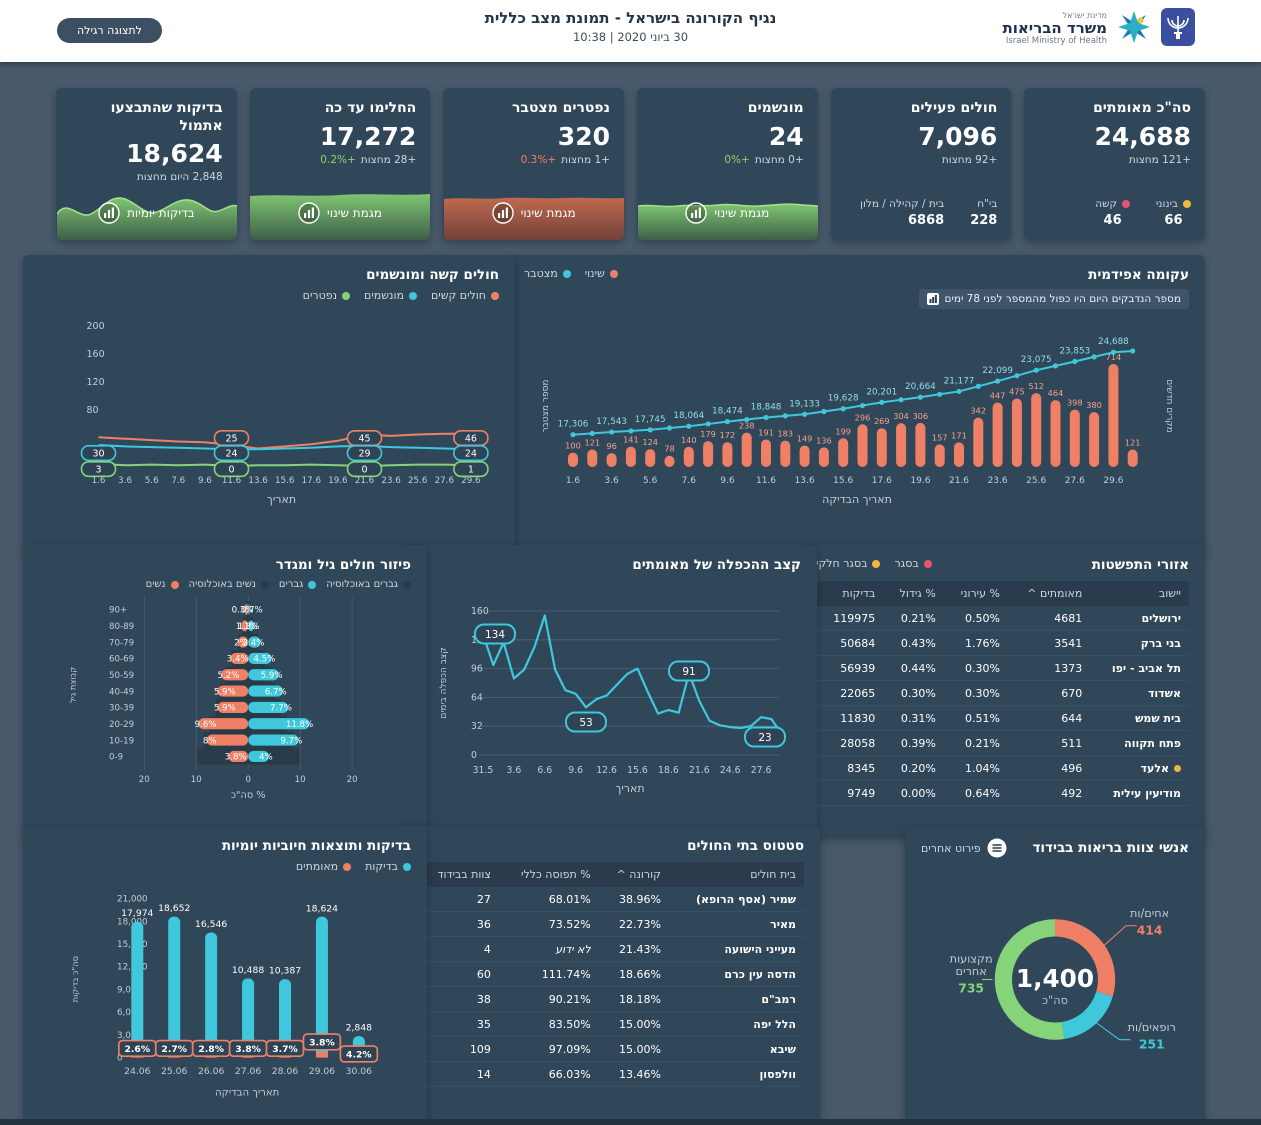 The width and height of the screenshot is (1261, 1125). Describe the element at coordinates (109, 30) in the screenshot. I see `normal-view-button: לתצוגה רגילה` at that location.